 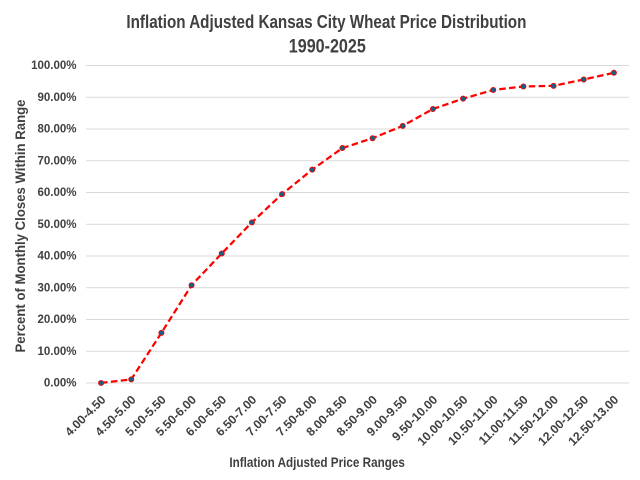 What do you see at coordinates (56, 130) in the screenshot?
I see `svg-text: 80.00%` at bounding box center [56, 130].